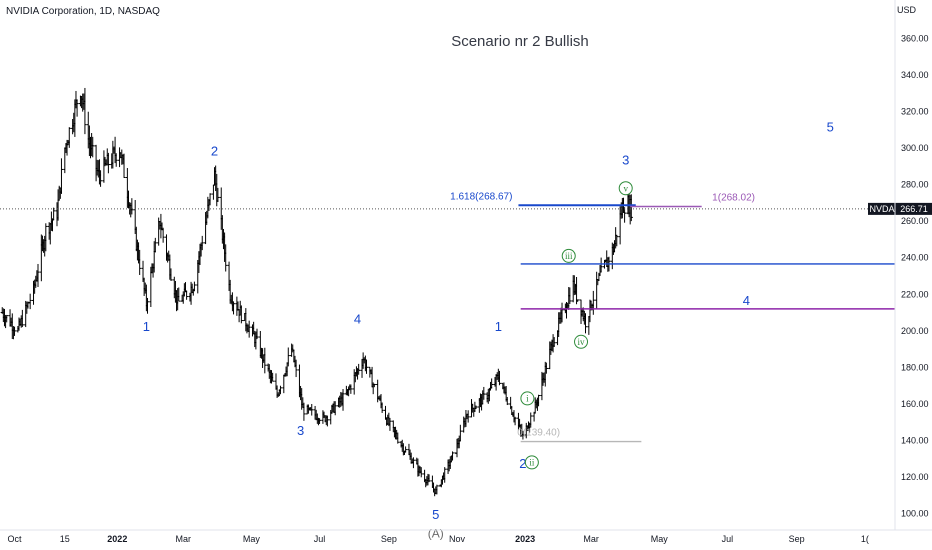  I want to click on y-tick-label: 260.00, so click(915, 221).